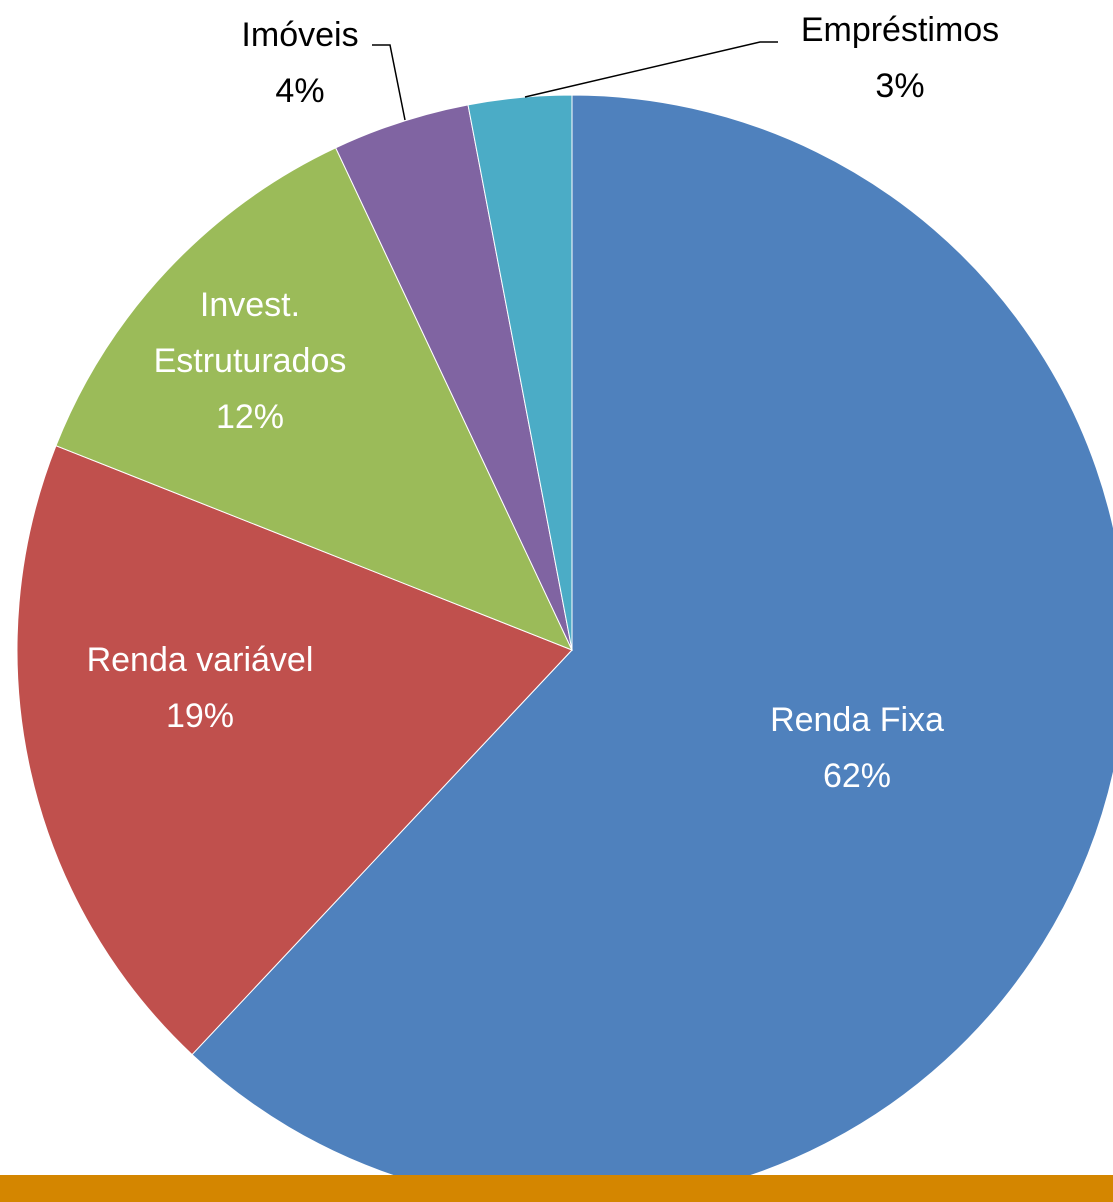 The image size is (1113, 1202). I want to click on value-label: 12%, so click(250, 417).